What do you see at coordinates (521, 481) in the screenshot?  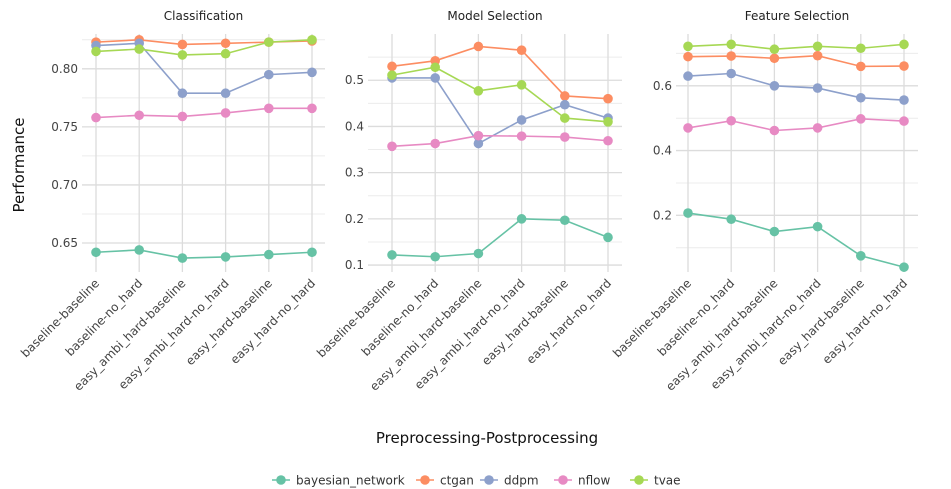 I see `legend-label: ddpm` at bounding box center [521, 481].